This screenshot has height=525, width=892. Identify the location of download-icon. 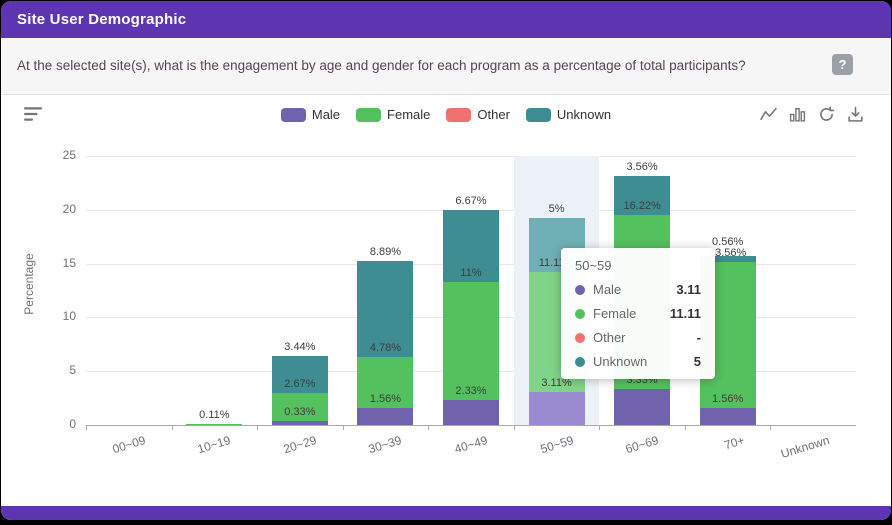
(855, 114).